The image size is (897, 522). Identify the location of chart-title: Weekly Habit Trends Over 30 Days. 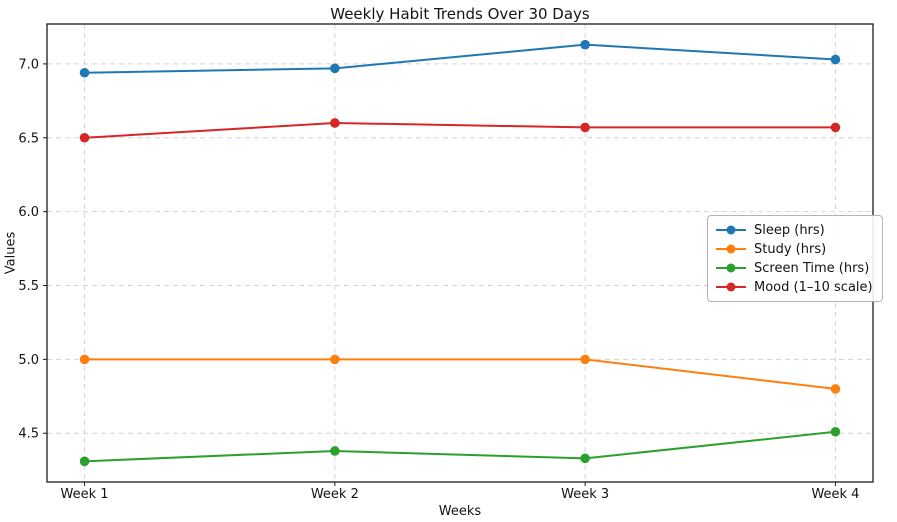
(460, 14).